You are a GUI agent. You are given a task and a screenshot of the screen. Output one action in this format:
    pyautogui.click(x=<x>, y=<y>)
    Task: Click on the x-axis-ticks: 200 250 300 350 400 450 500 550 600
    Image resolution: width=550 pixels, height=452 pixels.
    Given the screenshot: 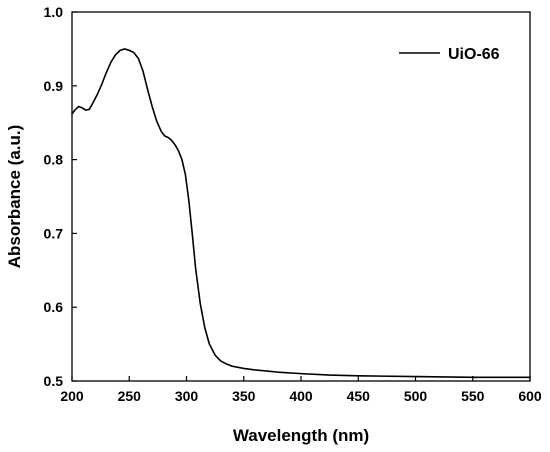 What is the action you would take?
    pyautogui.click(x=301, y=390)
    